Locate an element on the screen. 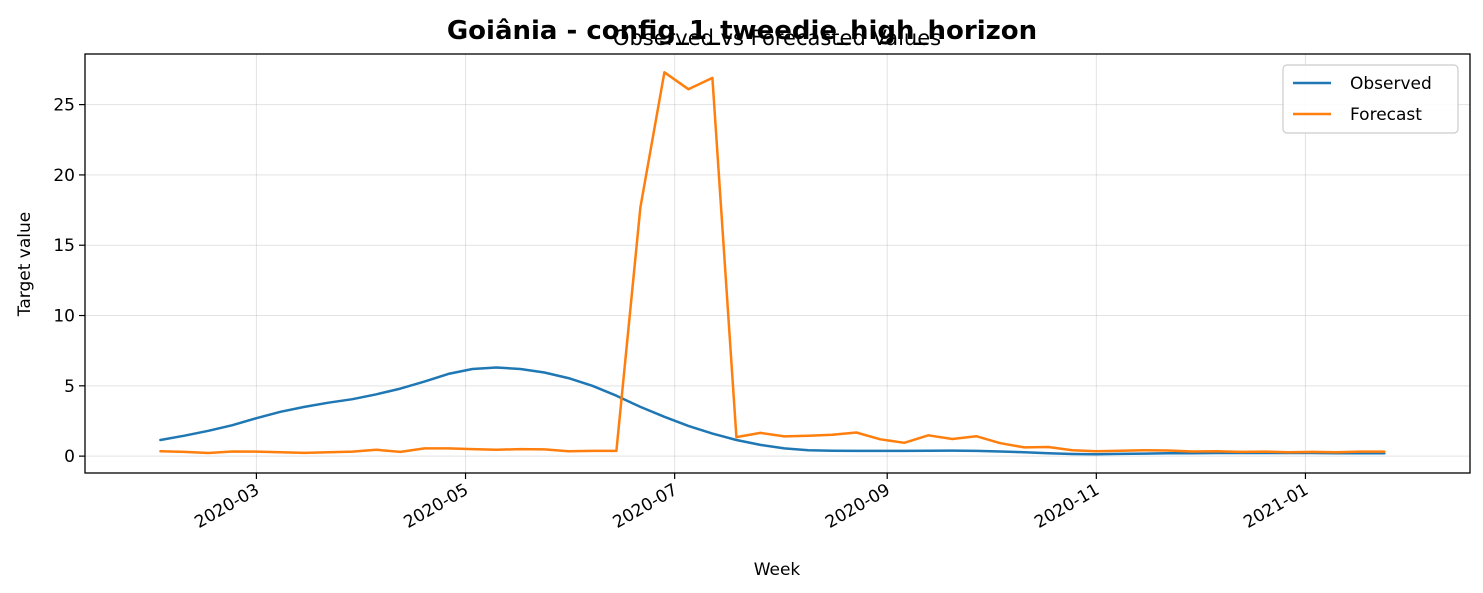 This screenshot has height=593, width=1483. x-tick-label: 2020-07 is located at coordinates (646, 506).